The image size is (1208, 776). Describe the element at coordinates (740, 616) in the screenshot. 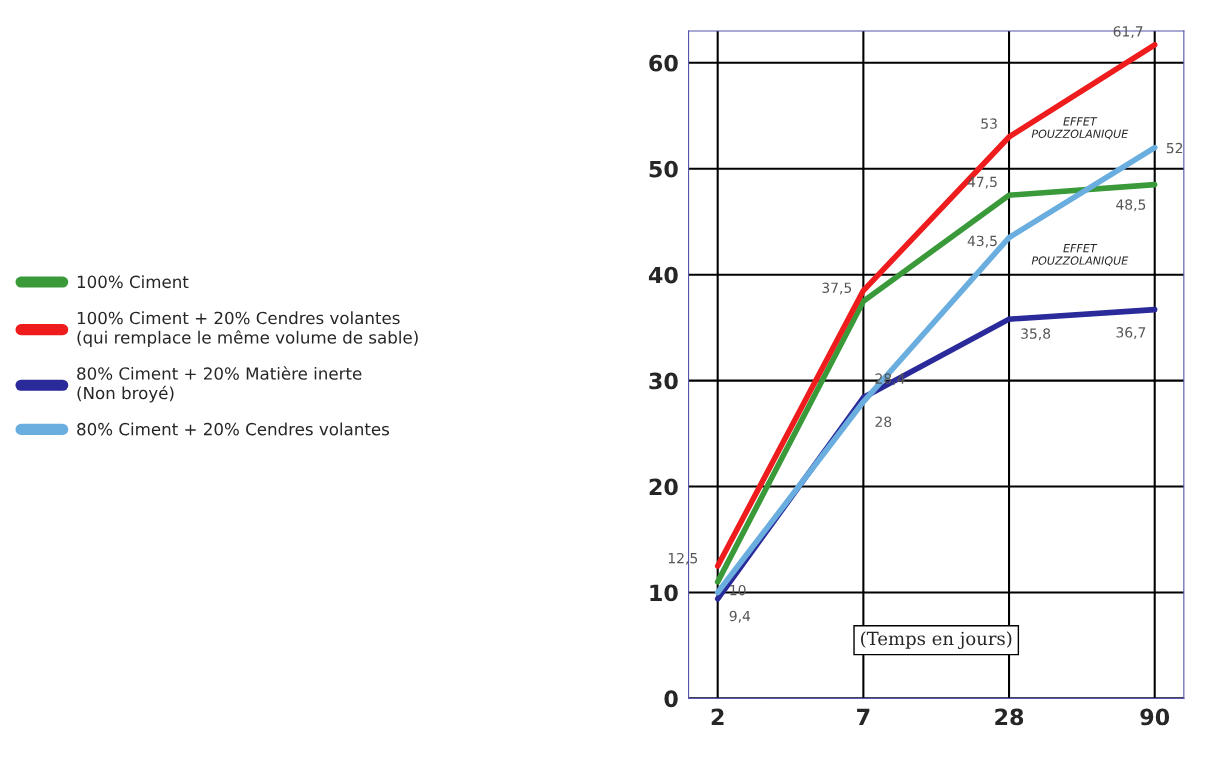

I see `data-label: 9,4` at that location.